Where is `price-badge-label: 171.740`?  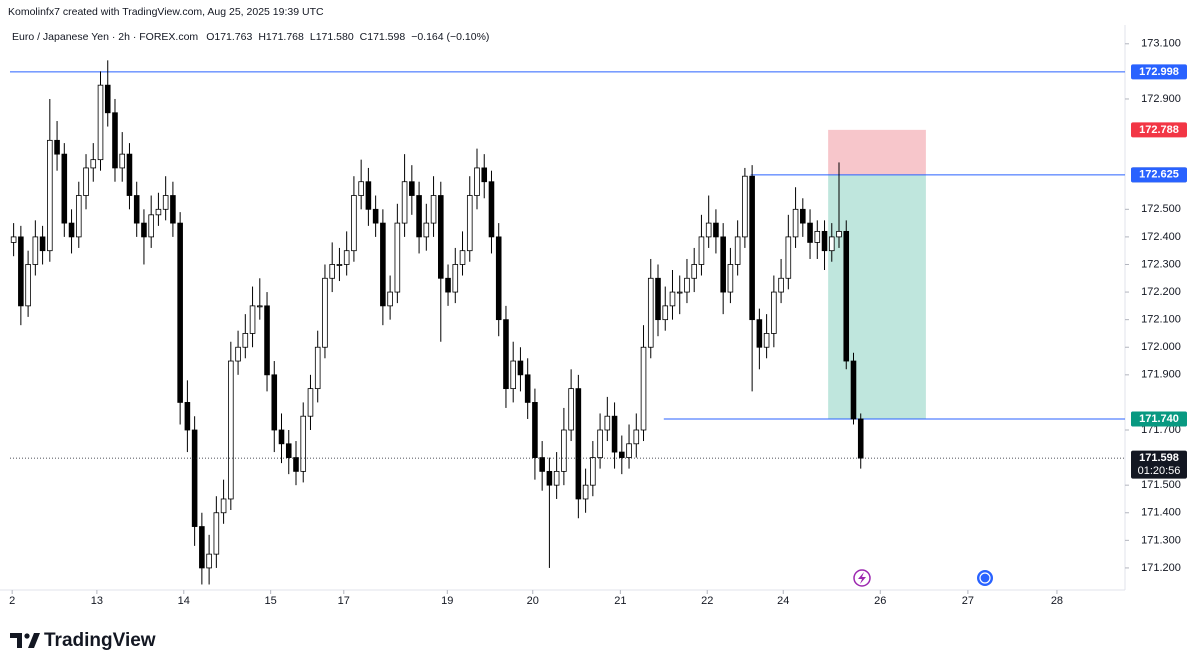 price-badge-label: 171.740 is located at coordinates (1159, 419).